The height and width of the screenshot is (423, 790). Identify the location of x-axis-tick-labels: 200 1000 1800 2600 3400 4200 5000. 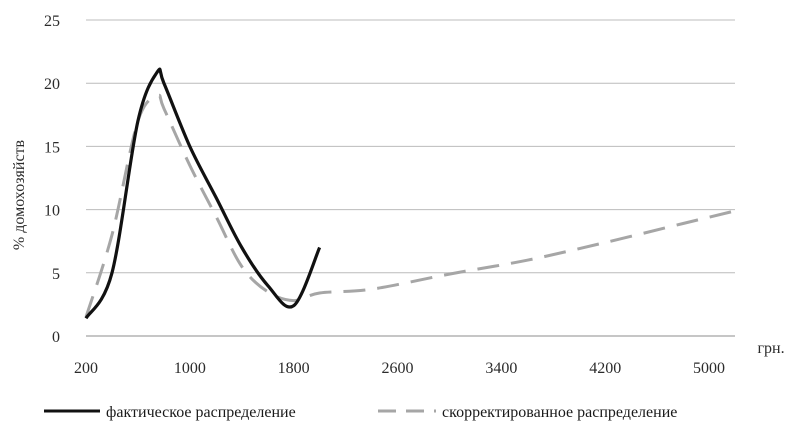
(399, 368).